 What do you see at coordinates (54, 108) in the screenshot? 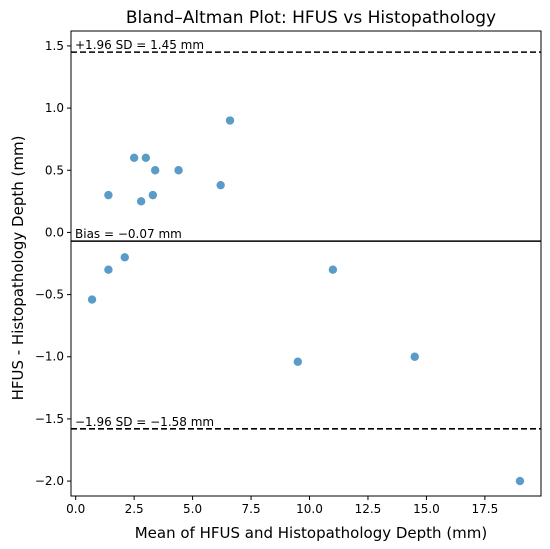
I see `y-tick-label: 1.0` at bounding box center [54, 108].